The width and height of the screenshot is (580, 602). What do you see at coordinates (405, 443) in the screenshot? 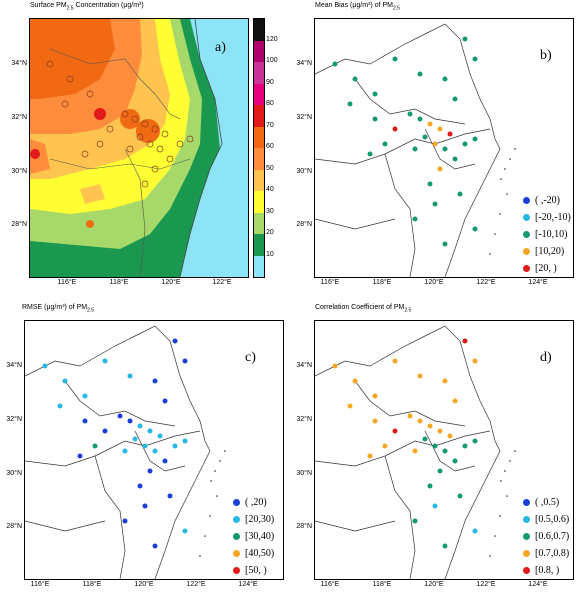
I see `stations-d` at bounding box center [405, 443].